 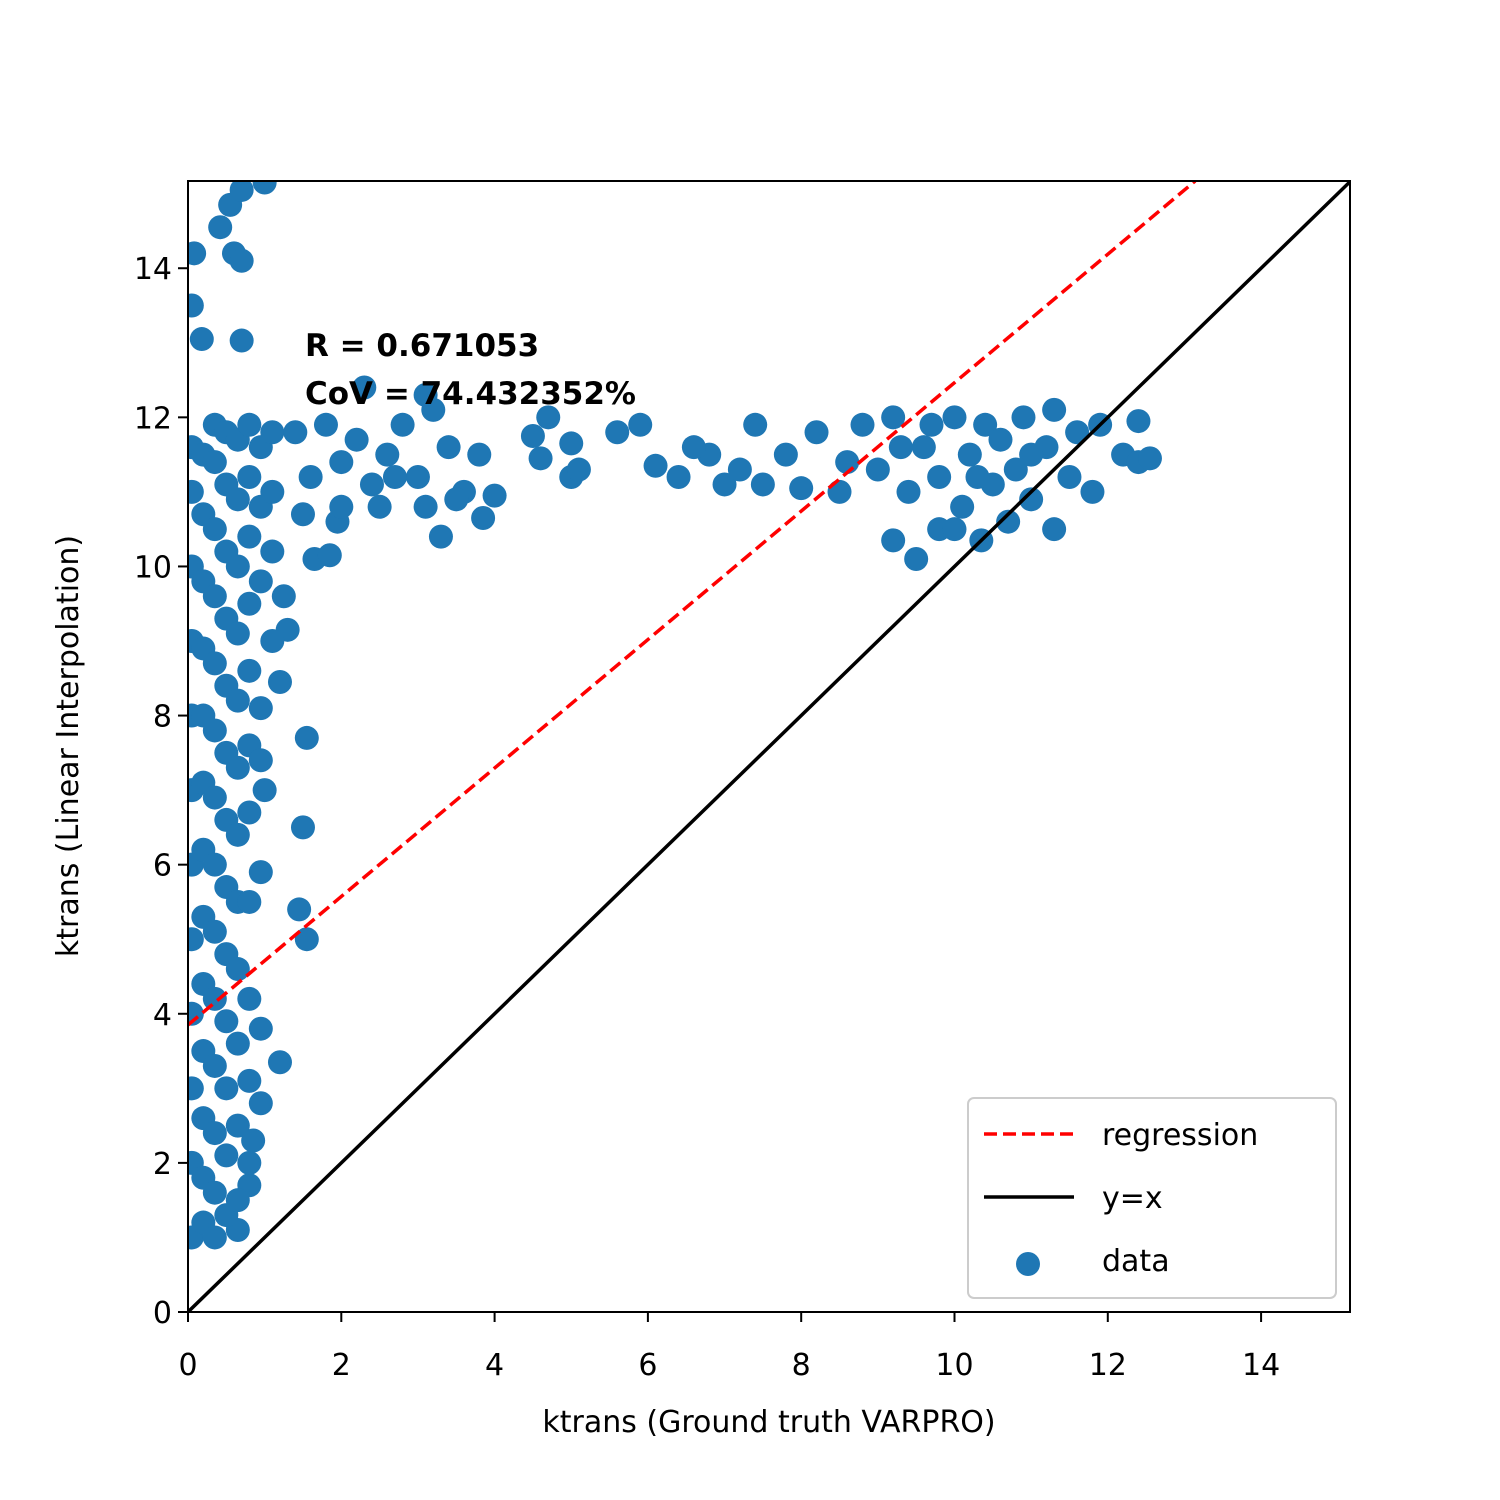 I want to click on legend-label: regression, so click(x=1180, y=1135).